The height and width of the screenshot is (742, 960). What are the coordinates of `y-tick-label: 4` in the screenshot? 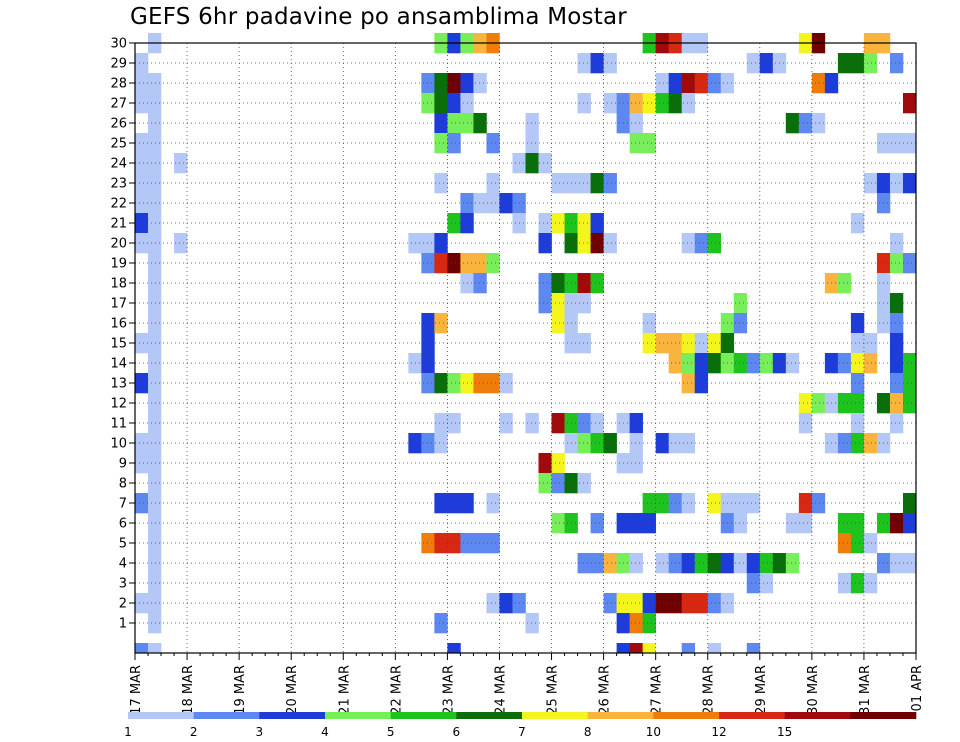 It's located at (123, 564).